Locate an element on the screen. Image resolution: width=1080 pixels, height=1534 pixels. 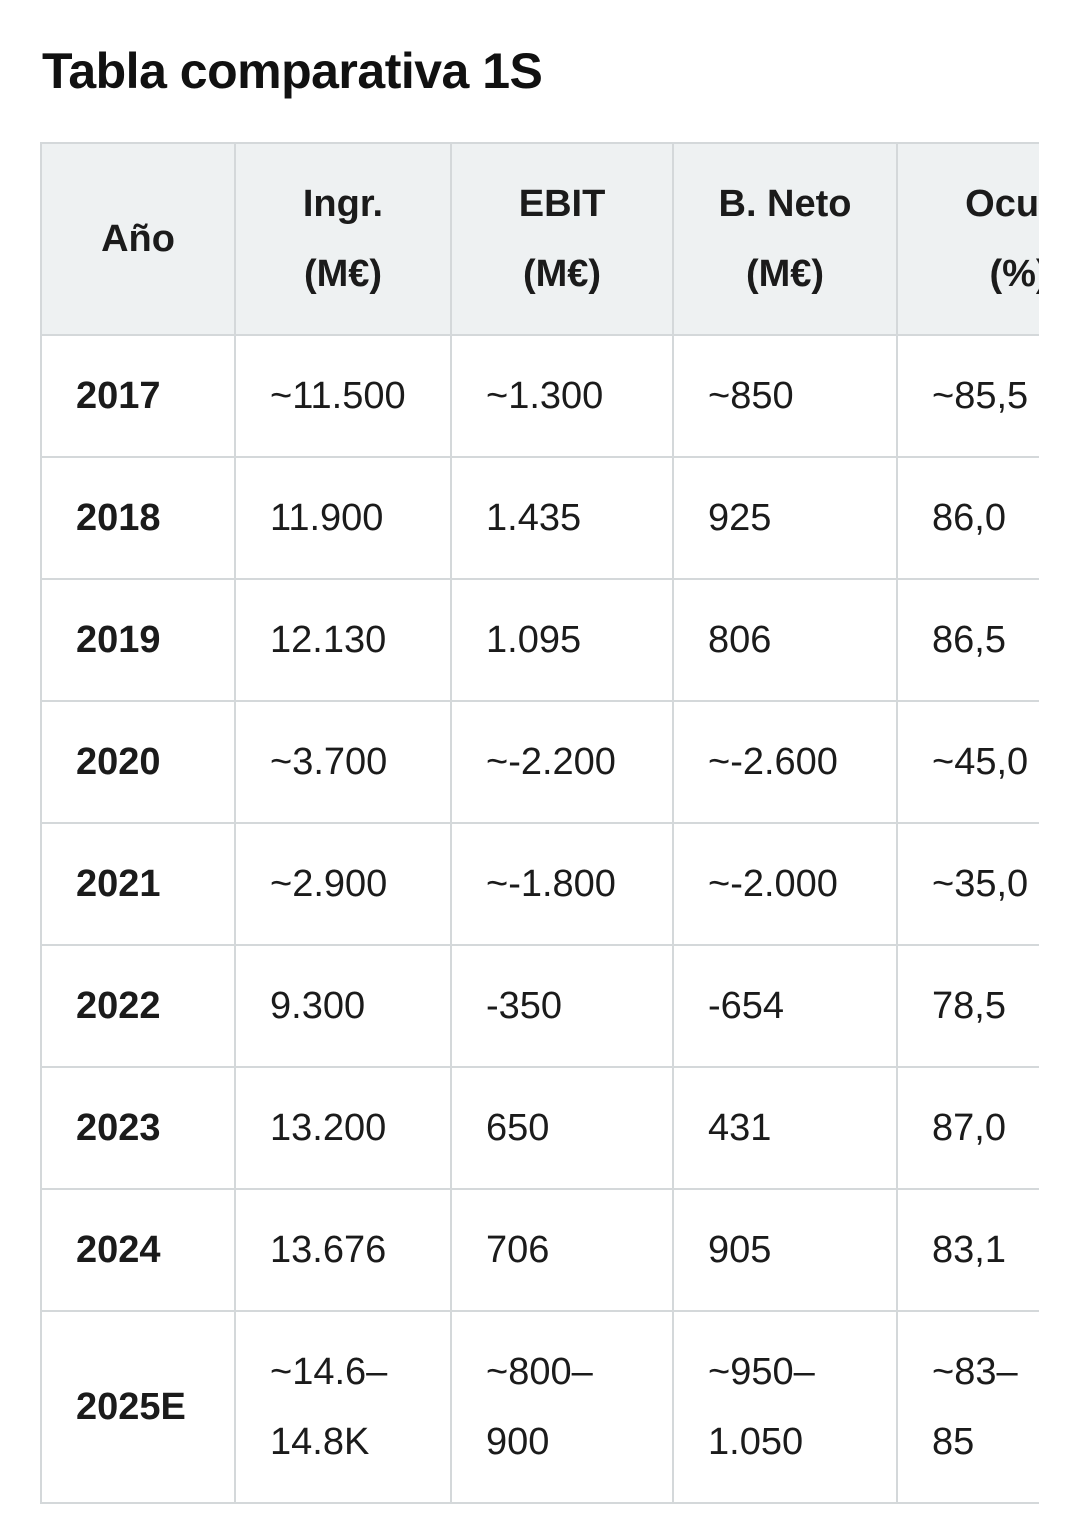
cell-value: 925 is located at coordinates (740, 518).